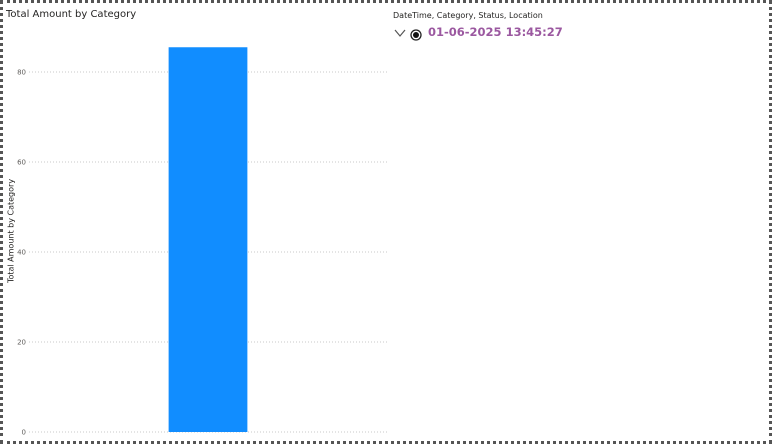  I want to click on y-tick-label: 0, so click(24, 433).